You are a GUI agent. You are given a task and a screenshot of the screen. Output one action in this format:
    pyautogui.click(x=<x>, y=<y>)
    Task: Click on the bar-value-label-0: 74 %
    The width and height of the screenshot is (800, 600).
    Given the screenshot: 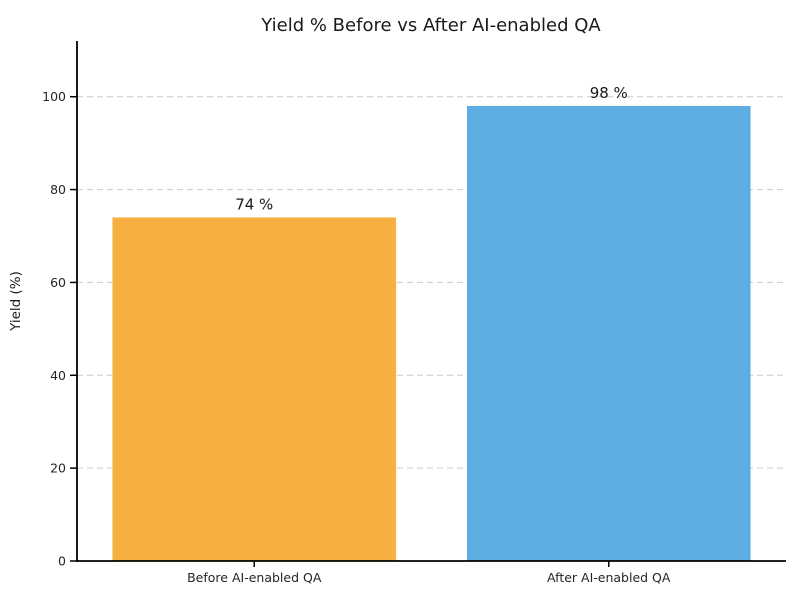 What is the action you would take?
    pyautogui.click(x=254, y=204)
    